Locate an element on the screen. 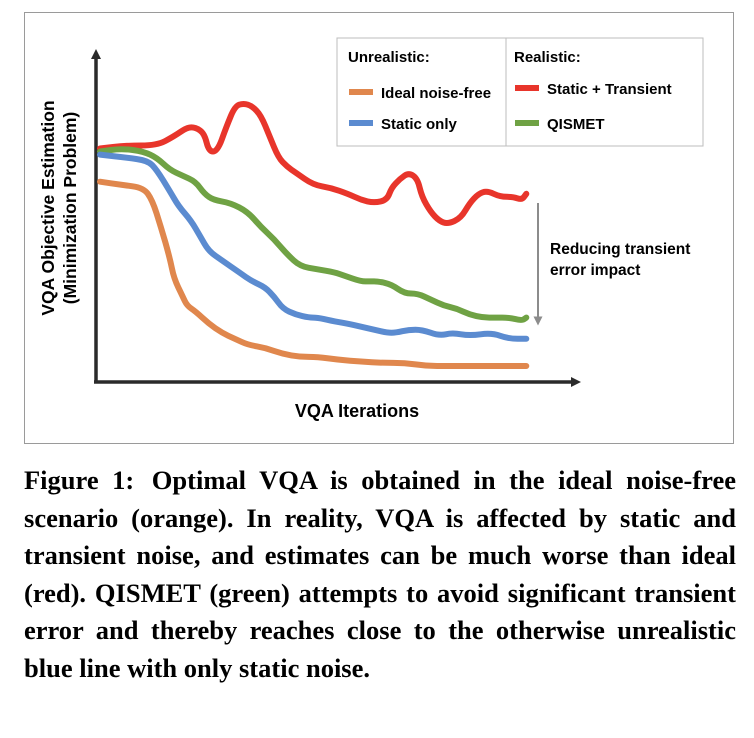  legend-label-static-only: Static only is located at coordinates (419, 124).